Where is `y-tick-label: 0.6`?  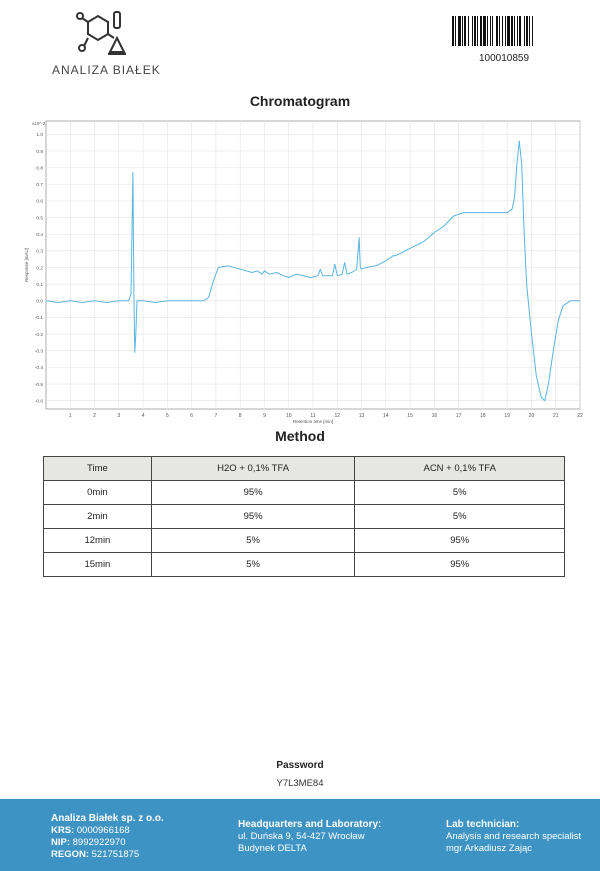
y-tick-label: 0.6 is located at coordinates (39, 202).